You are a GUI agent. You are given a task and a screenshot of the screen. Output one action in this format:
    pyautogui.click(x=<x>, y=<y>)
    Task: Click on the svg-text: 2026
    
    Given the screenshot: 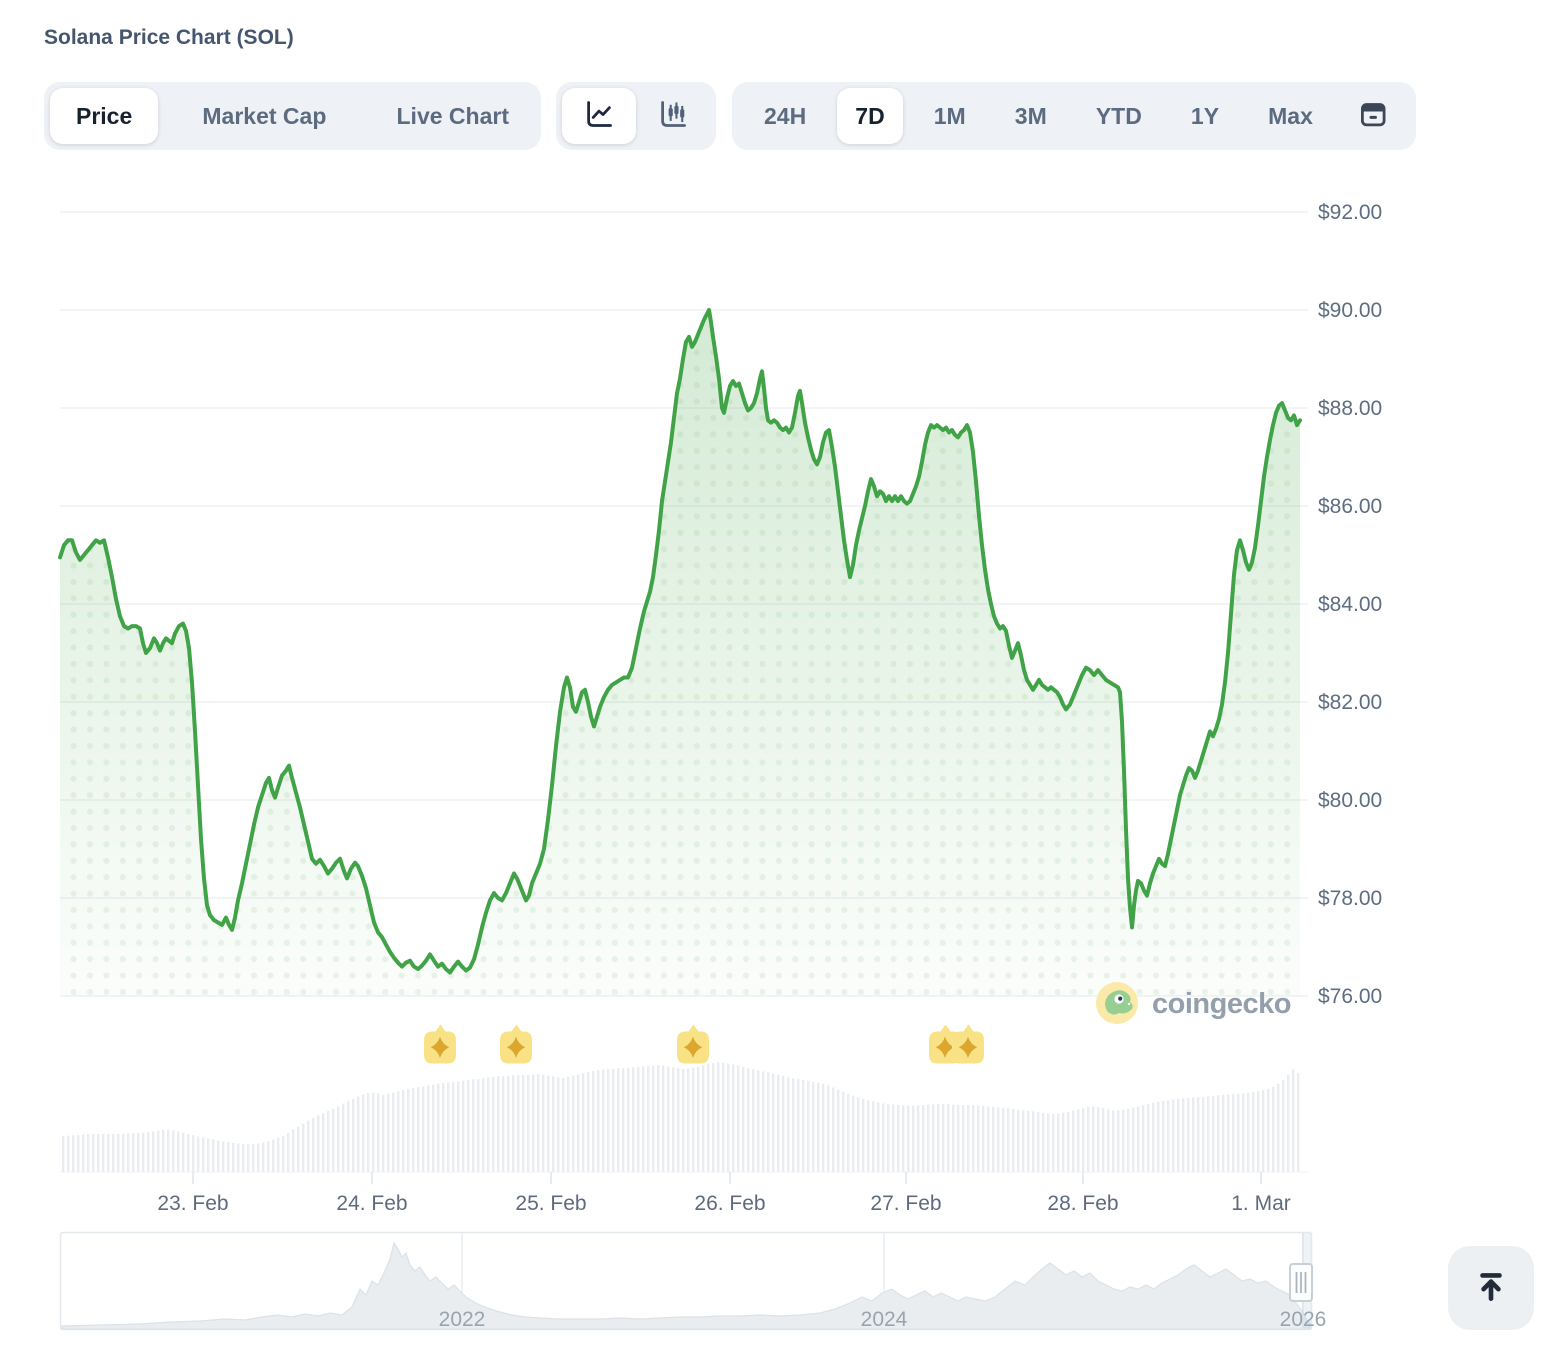 What is the action you would take?
    pyautogui.click(x=1303, y=1319)
    